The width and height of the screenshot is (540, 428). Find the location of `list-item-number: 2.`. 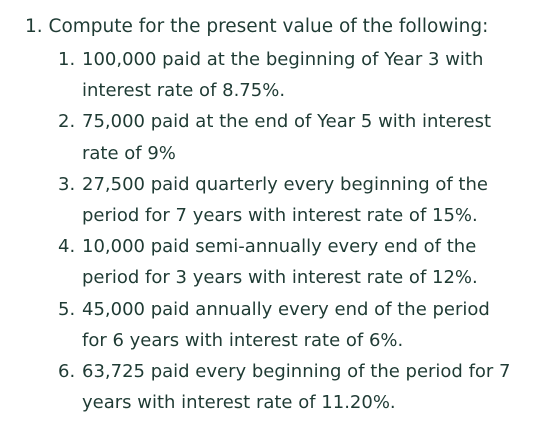

list-item-number: 2. is located at coordinates (67, 122).